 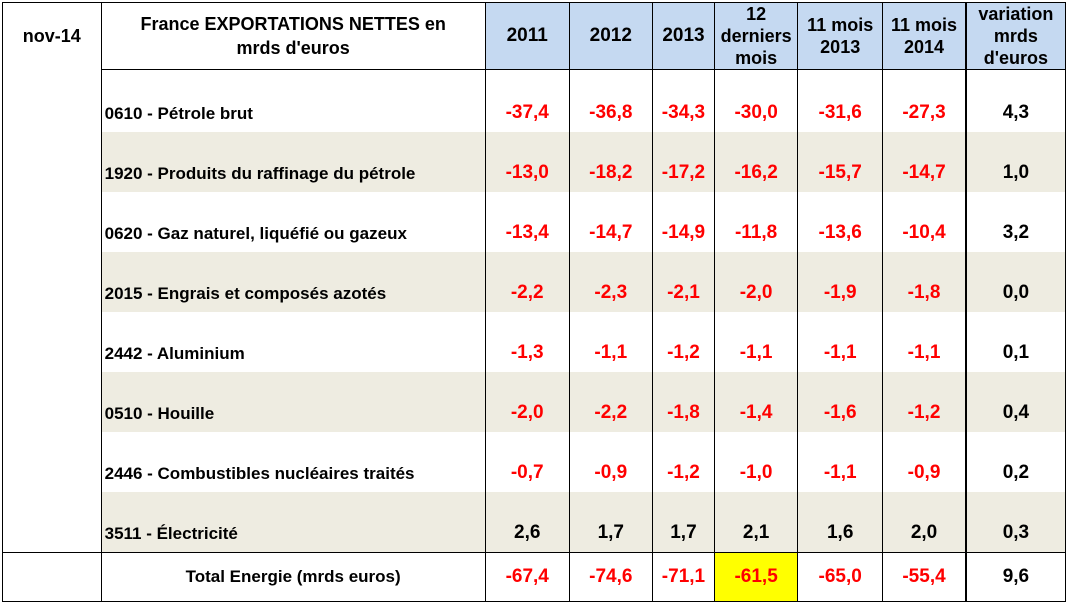 I want to click on value-variation: 1,0, so click(x=1015, y=162).